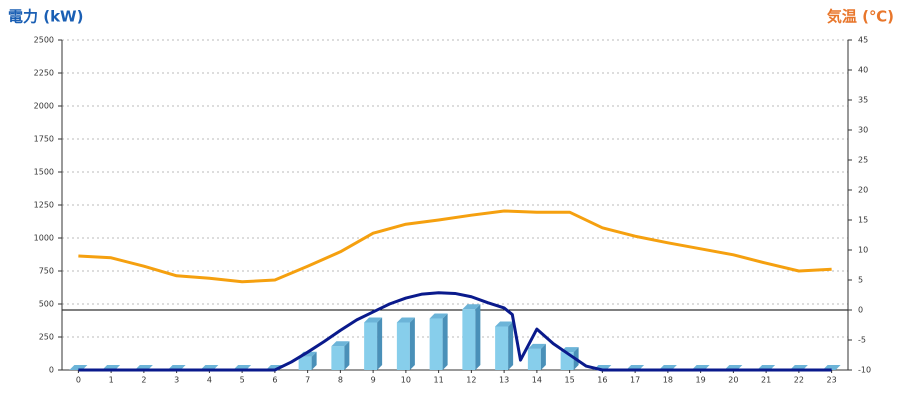  Describe the element at coordinates (701, 380) in the screenshot. I see `x-tick-label: 19` at that location.